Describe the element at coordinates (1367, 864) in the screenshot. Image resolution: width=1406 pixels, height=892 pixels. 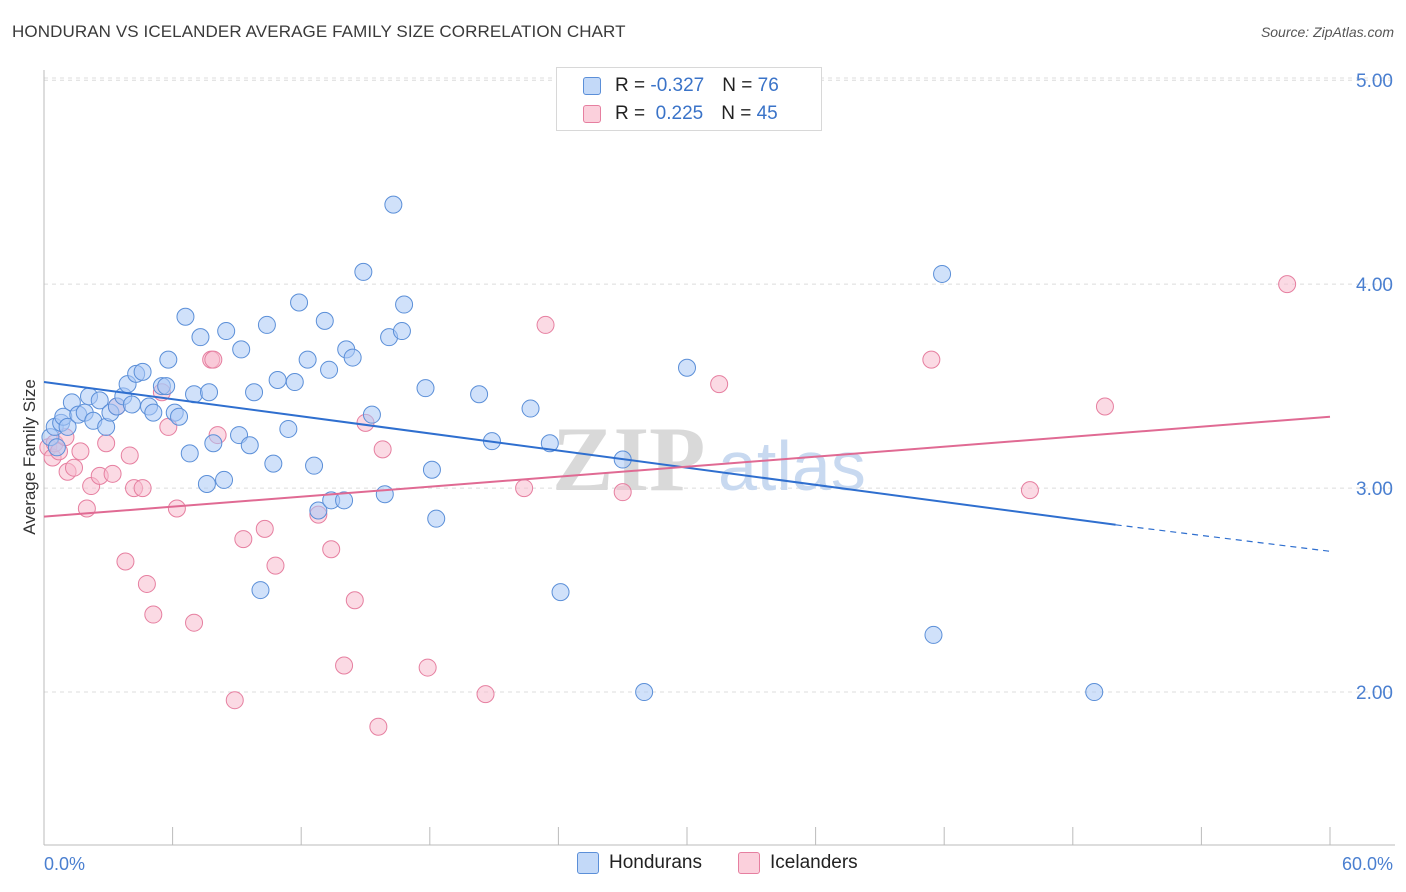
I see `x-tick-label-max: 60.0%` at that location.